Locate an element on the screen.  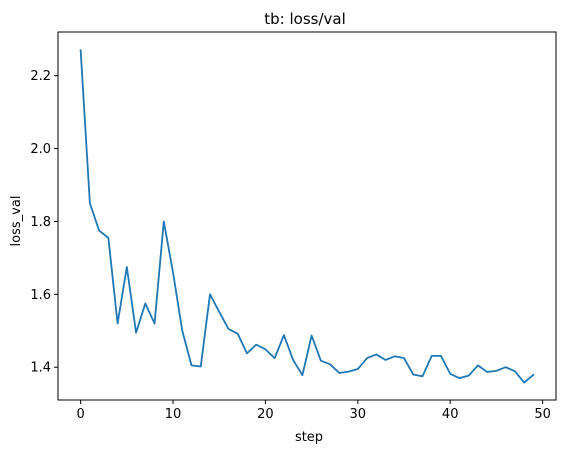
y-tick-label: 1.4 is located at coordinates (40, 368).